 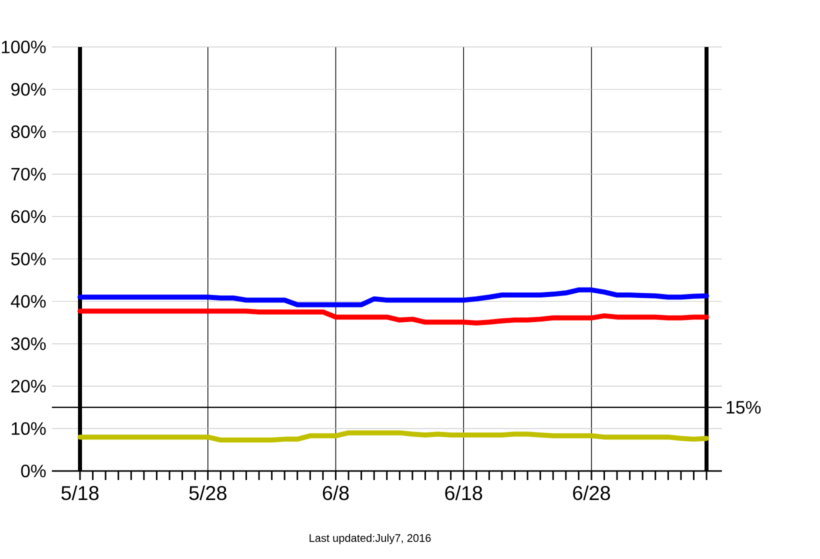 What do you see at coordinates (335, 493) in the screenshot?
I see `x-tick-label: 6/8` at bounding box center [335, 493].